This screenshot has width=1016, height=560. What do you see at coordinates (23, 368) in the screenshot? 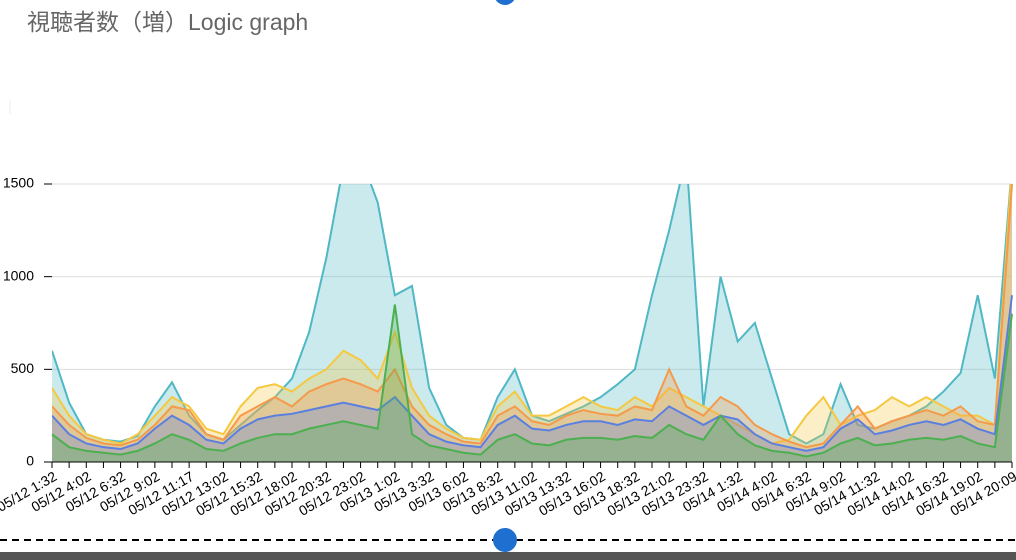
I see `y-tick-label: 500` at bounding box center [23, 368].